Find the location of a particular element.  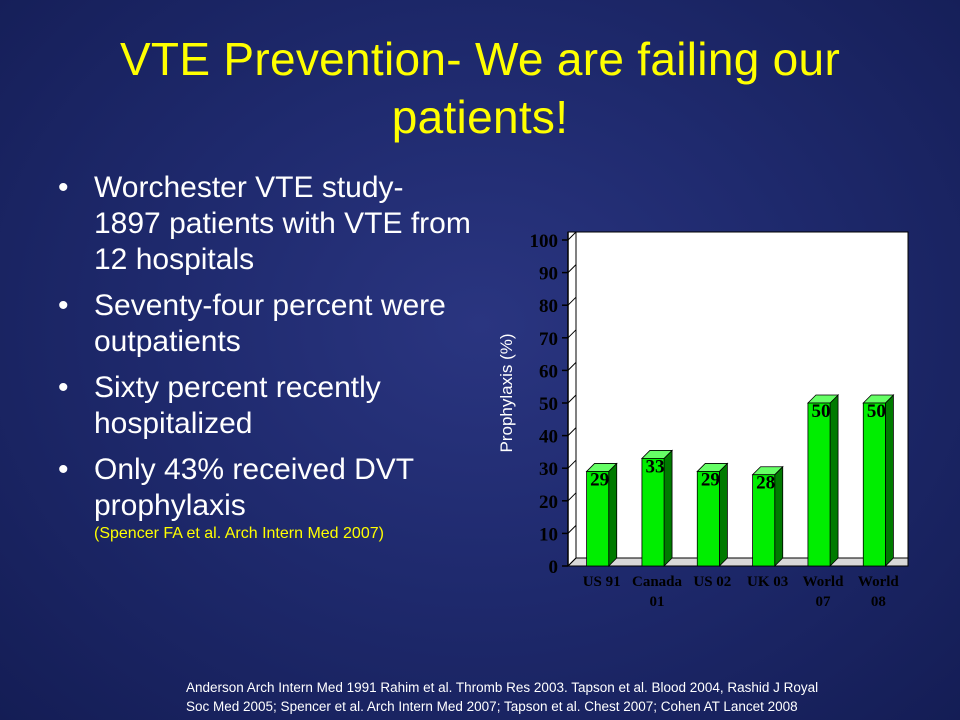

x-category-label: Canada is located at coordinates (657, 582).